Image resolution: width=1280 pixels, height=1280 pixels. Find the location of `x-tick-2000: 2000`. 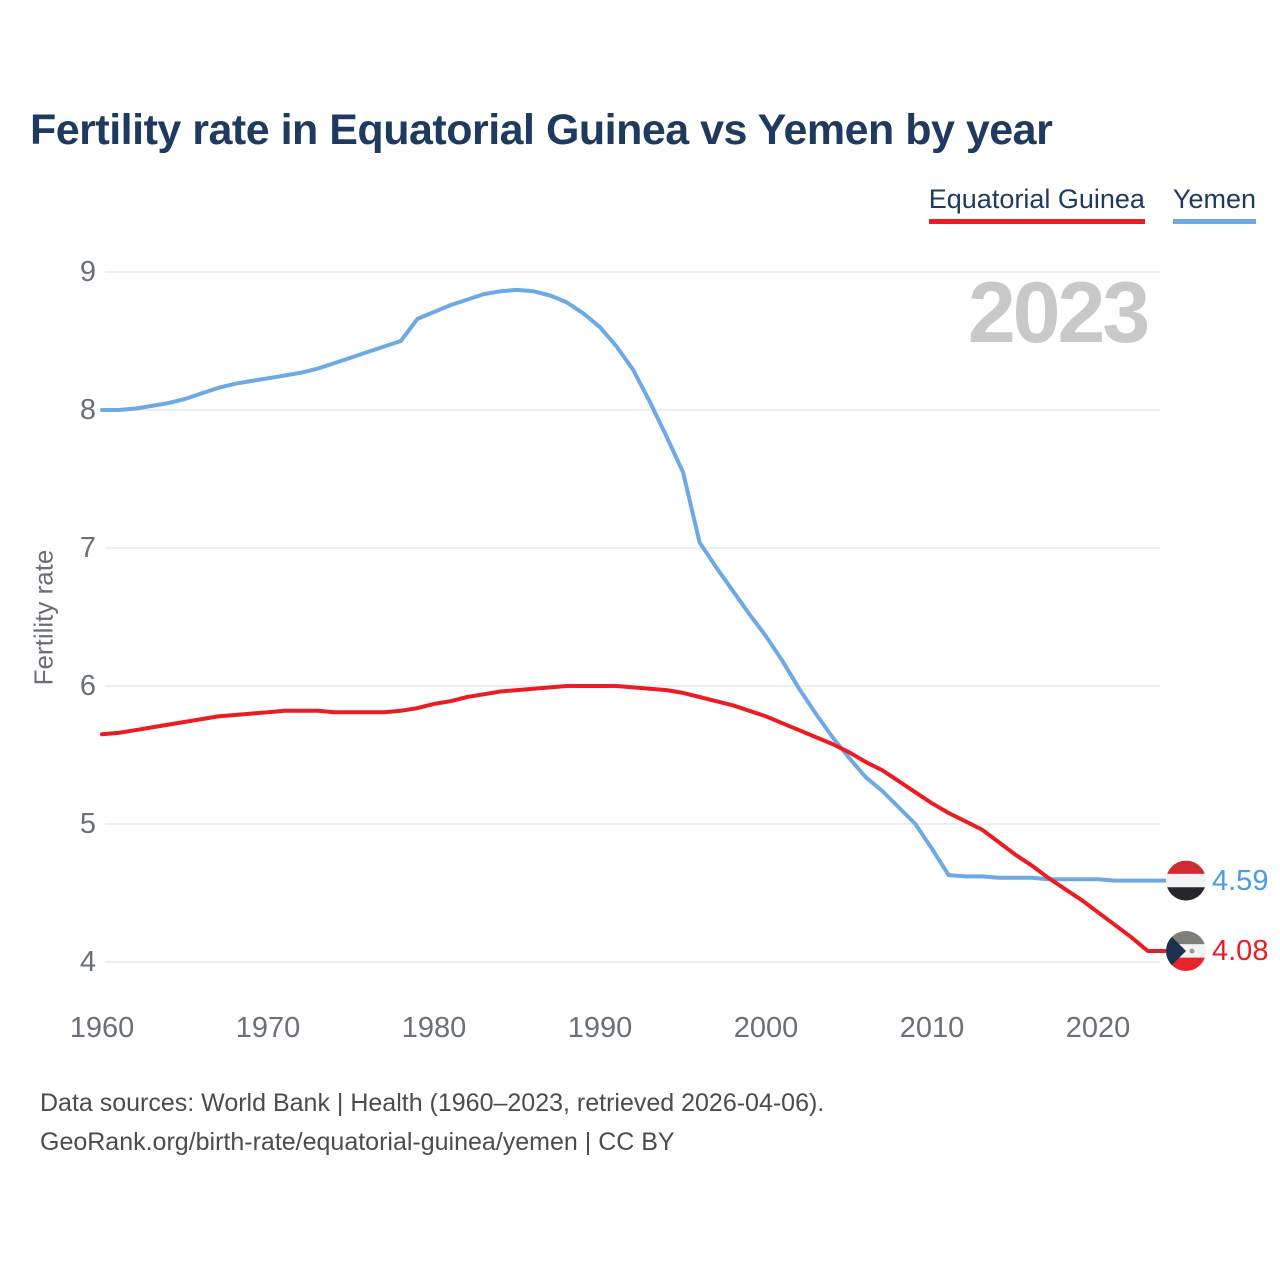

x-tick-2000: 2000 is located at coordinates (766, 1028).